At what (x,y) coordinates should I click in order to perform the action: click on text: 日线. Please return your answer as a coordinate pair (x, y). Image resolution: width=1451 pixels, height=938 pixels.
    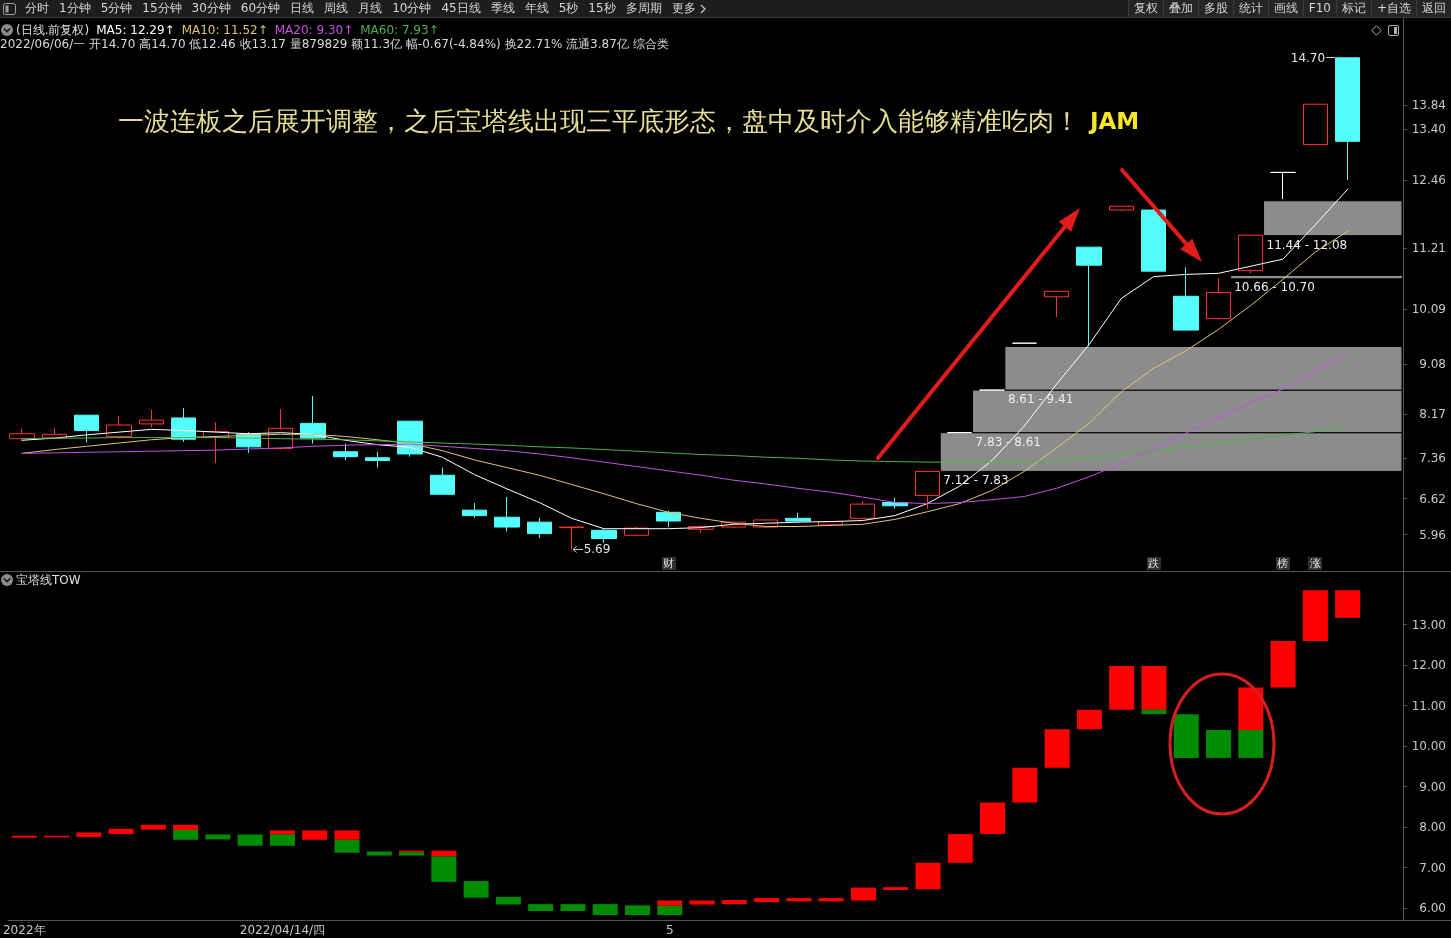
    Looking at the image, I should click on (302, 8).